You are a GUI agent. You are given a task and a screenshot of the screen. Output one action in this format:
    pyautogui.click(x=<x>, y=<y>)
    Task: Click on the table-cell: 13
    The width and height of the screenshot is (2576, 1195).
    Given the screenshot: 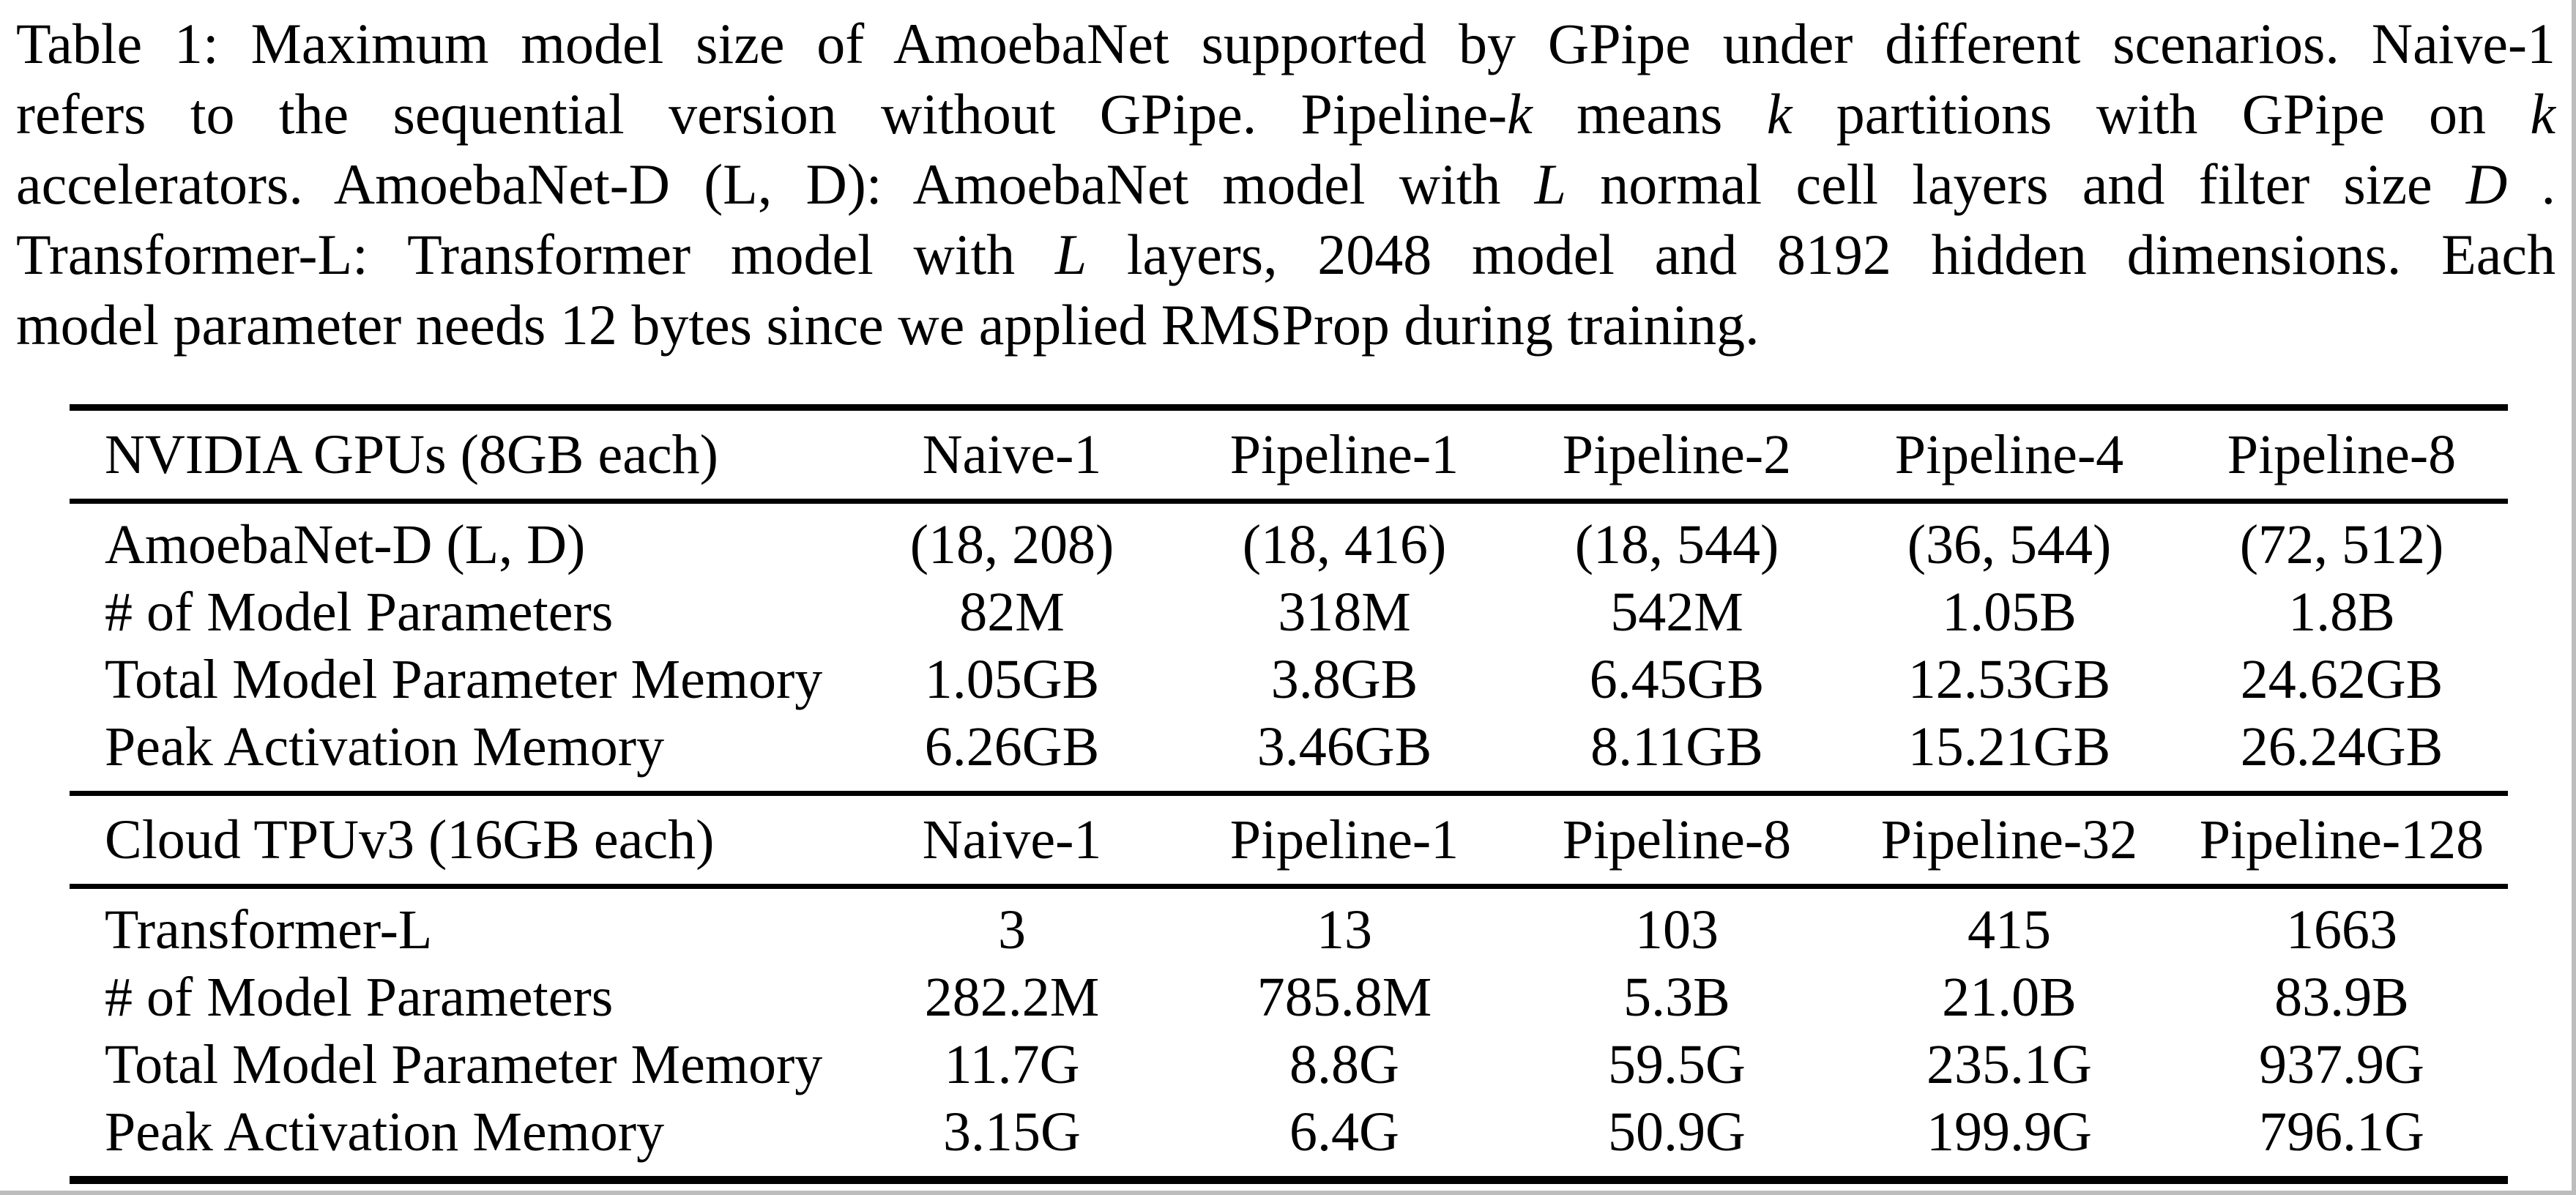 What is the action you would take?
    pyautogui.click(x=1344, y=930)
    